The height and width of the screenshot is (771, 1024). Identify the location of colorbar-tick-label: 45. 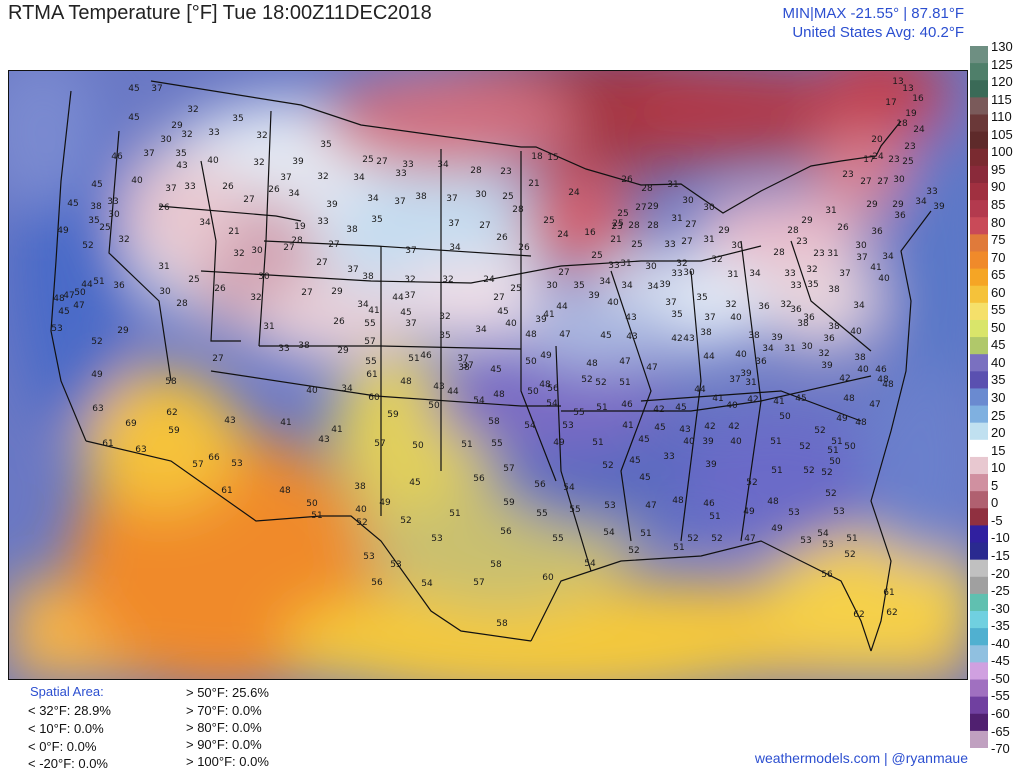
(998, 345).